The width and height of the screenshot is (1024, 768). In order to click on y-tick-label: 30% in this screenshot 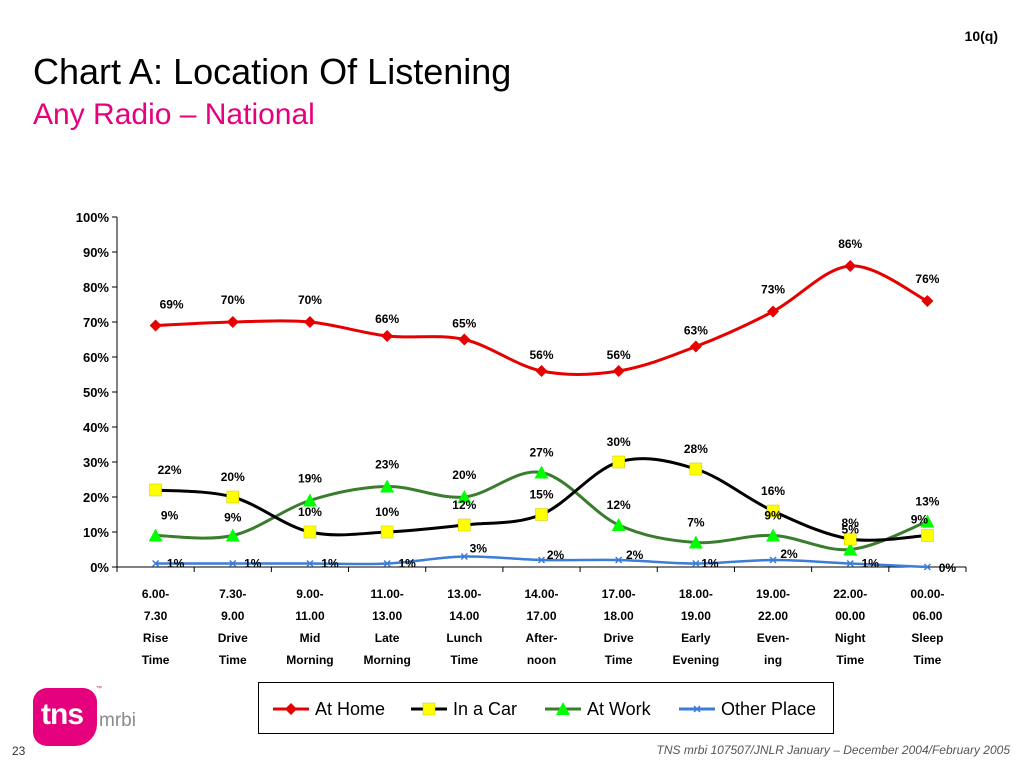, I will do `click(96, 462)`.